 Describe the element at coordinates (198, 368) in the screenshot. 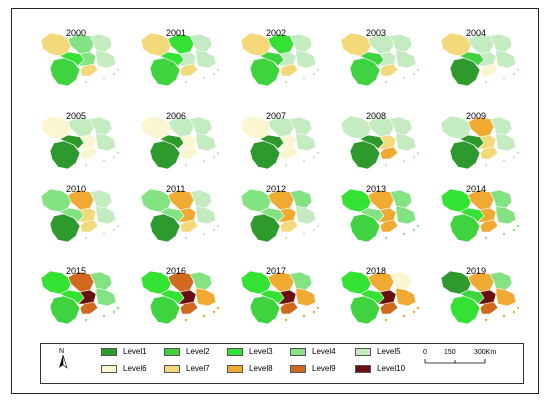

I see `legend-label: Level7` at that location.